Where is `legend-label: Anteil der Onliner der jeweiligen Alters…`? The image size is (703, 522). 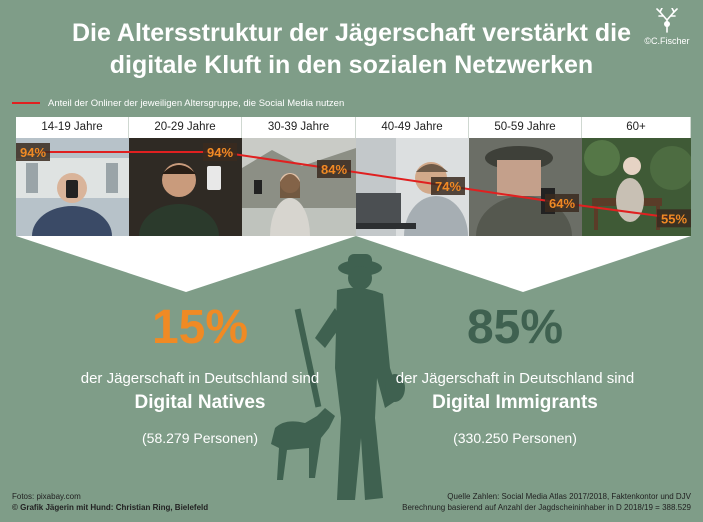
legend-label: Anteil der Onliner der jeweiligen Alters… is located at coordinates (196, 103).